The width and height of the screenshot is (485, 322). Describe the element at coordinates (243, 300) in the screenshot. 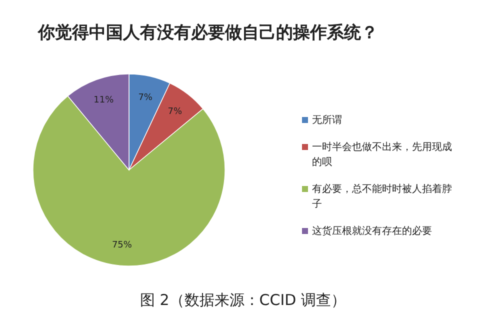

I see `caption: 图 2（数据来源：CCID 调查）` at that location.